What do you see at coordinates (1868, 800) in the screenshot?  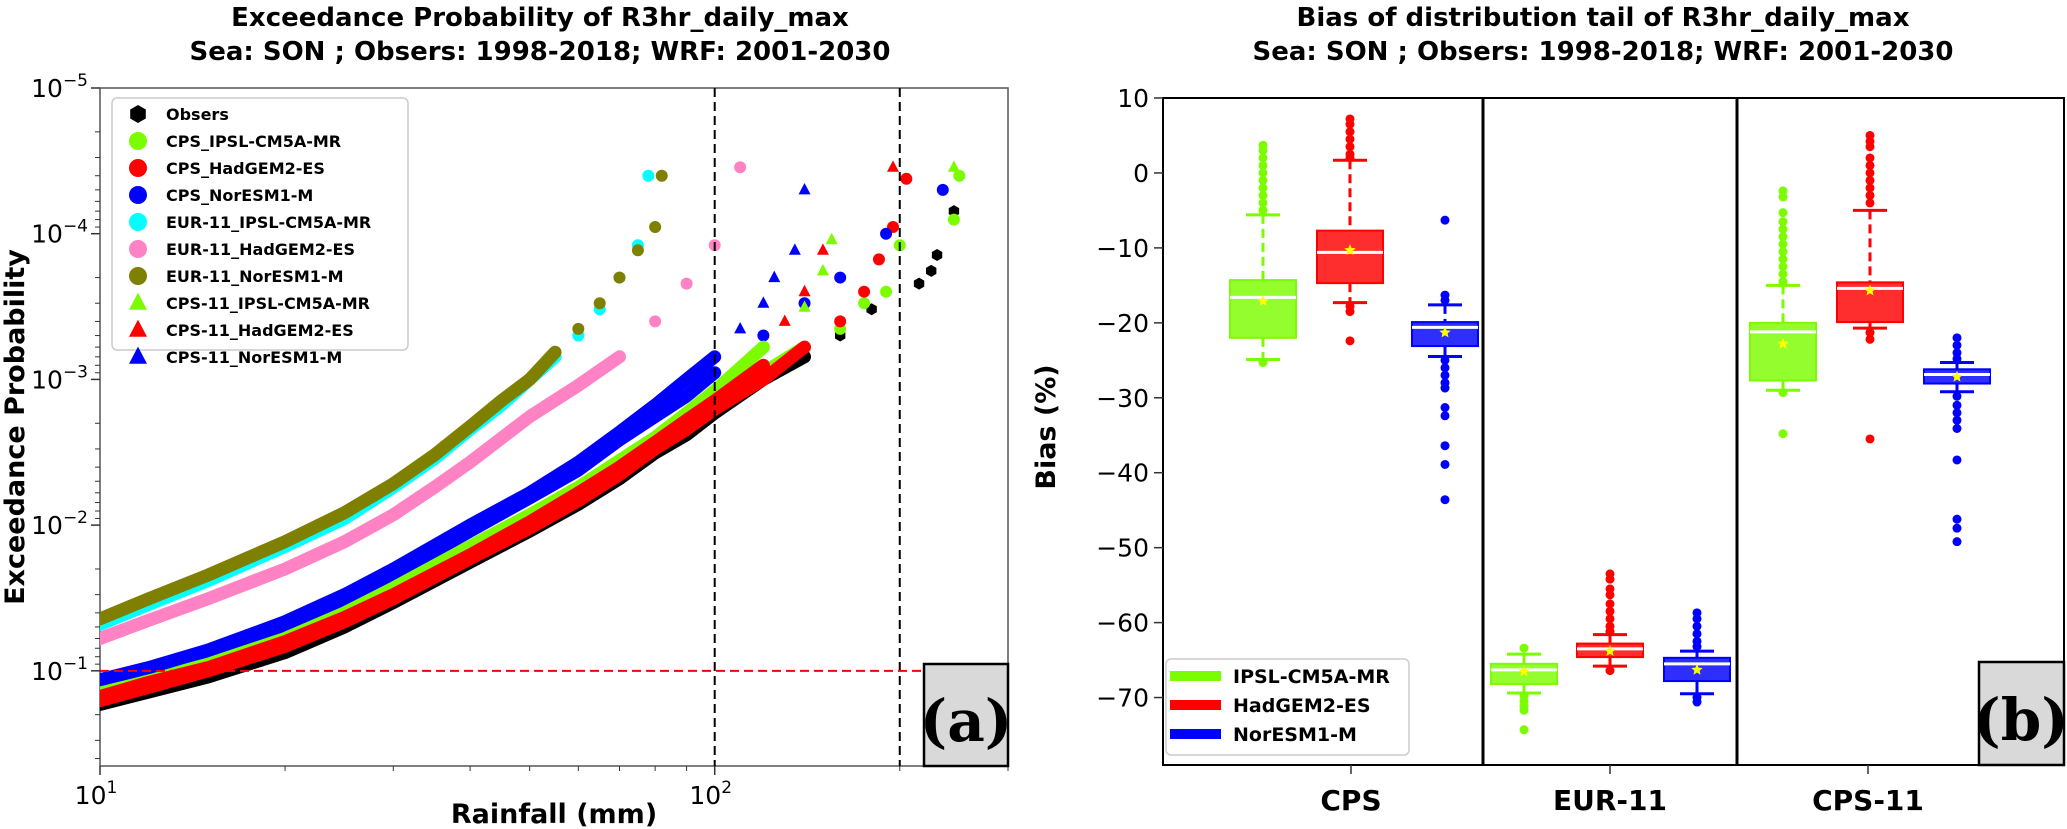 I see `category-label: CPS-11` at bounding box center [1868, 800].